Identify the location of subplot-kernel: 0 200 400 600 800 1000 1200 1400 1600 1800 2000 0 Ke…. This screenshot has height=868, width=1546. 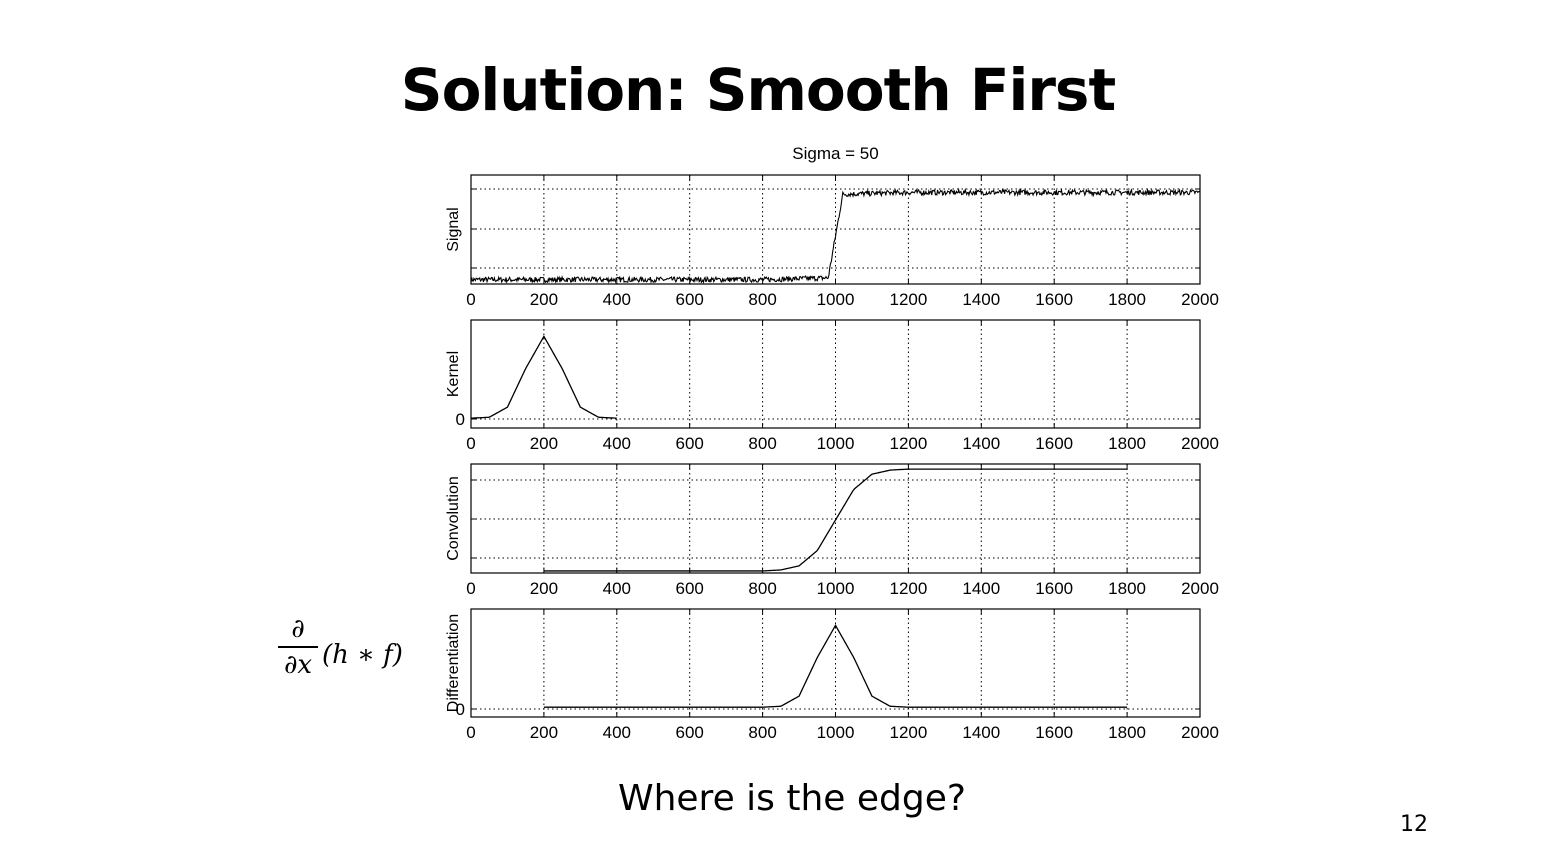
(832, 386).